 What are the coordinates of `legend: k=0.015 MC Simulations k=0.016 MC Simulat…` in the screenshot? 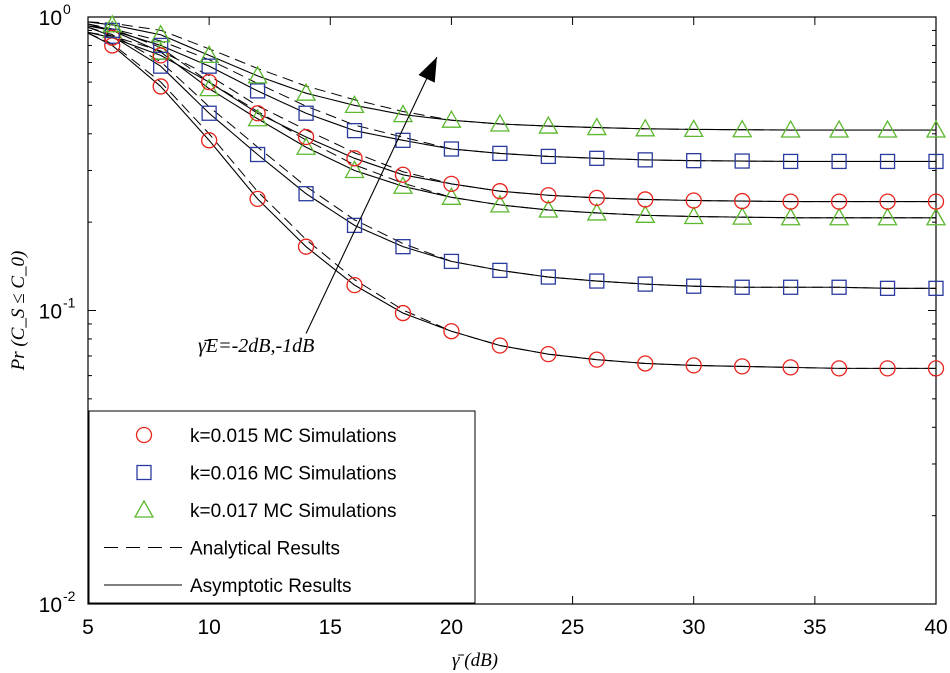 It's located at (282, 507).